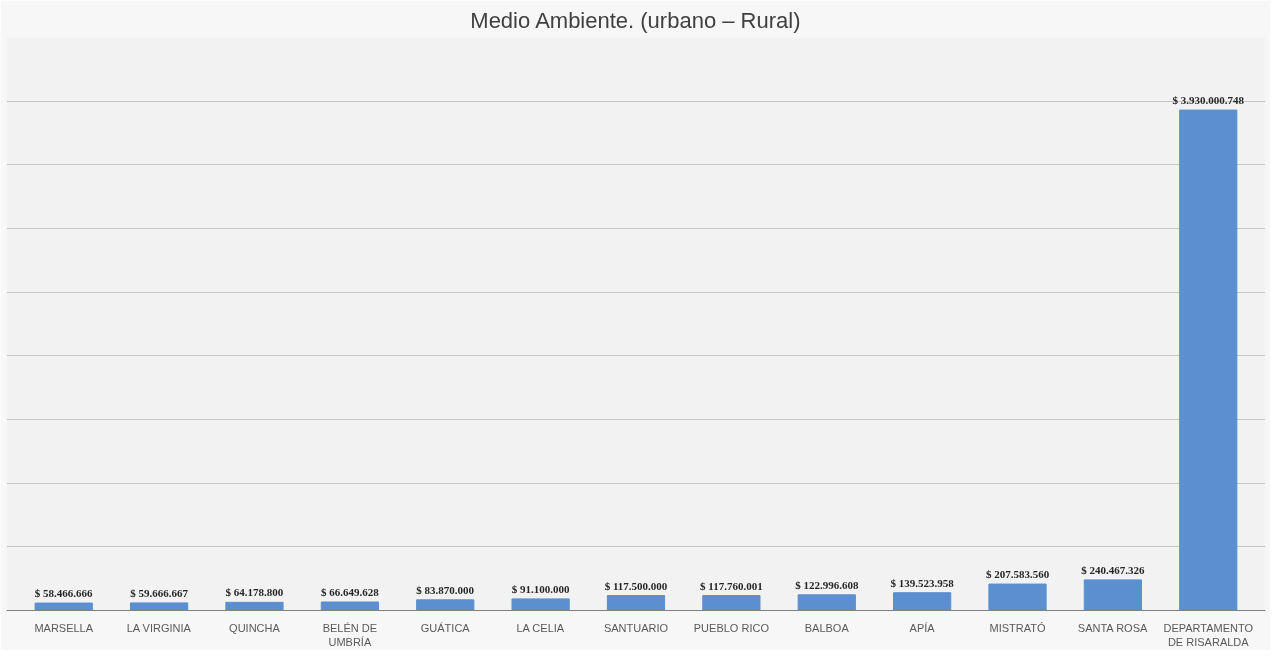 This screenshot has height=662, width=1281. What do you see at coordinates (540, 627) in the screenshot?
I see `x-tick-label: LA CELIA` at bounding box center [540, 627].